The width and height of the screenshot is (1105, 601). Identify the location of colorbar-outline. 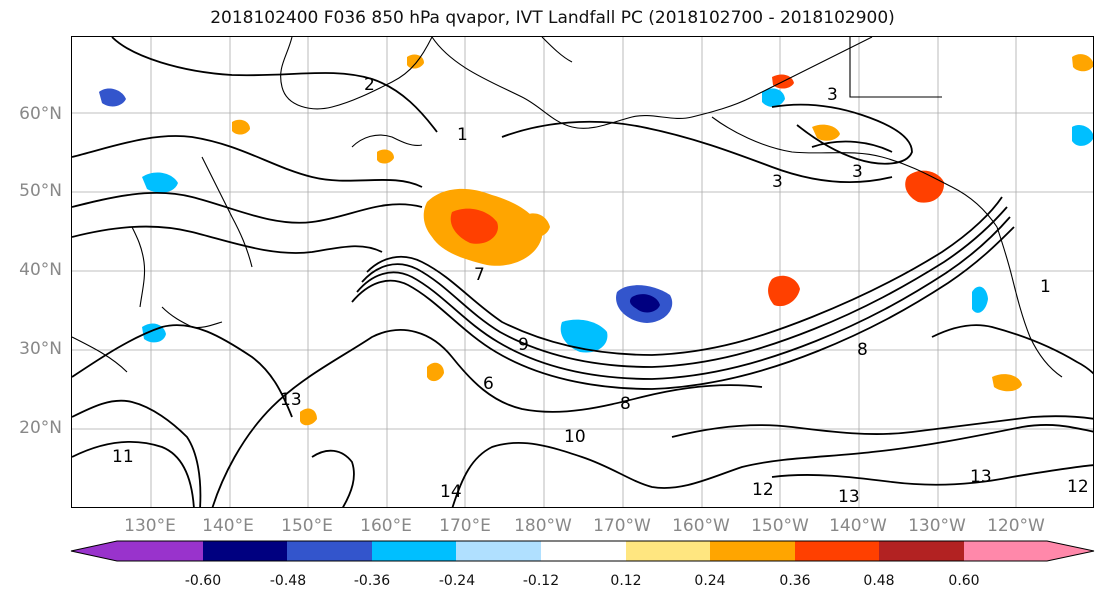
(582, 551).